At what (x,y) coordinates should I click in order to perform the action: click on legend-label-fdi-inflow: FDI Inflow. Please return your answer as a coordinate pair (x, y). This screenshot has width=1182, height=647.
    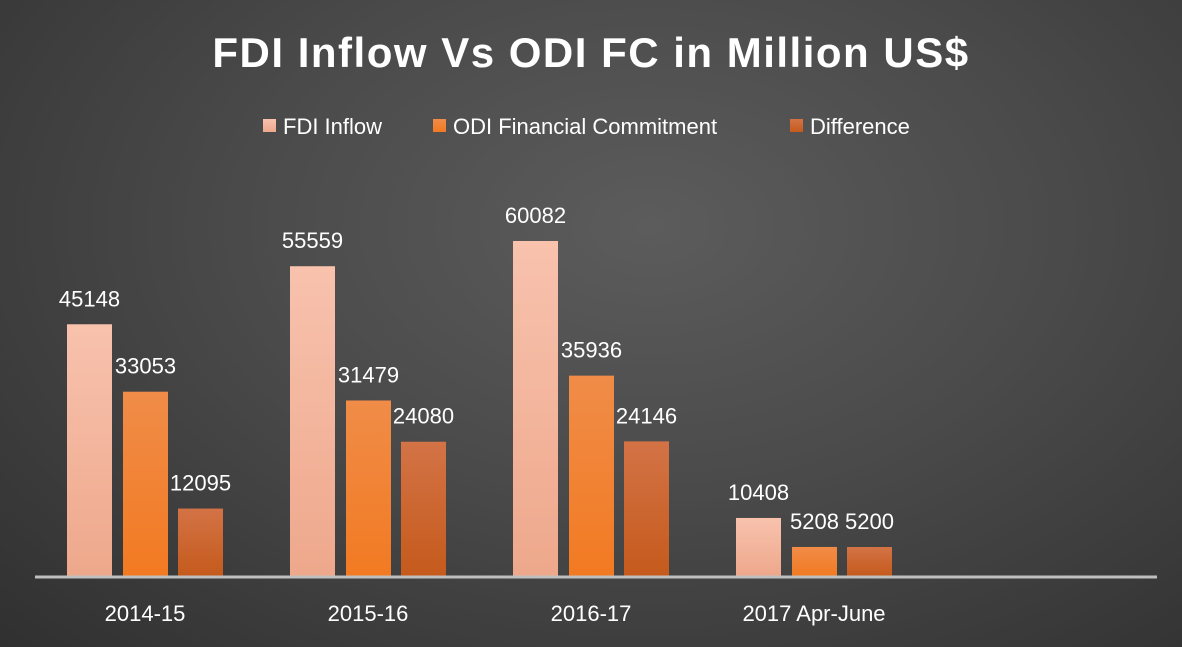
    Looking at the image, I should click on (332, 126).